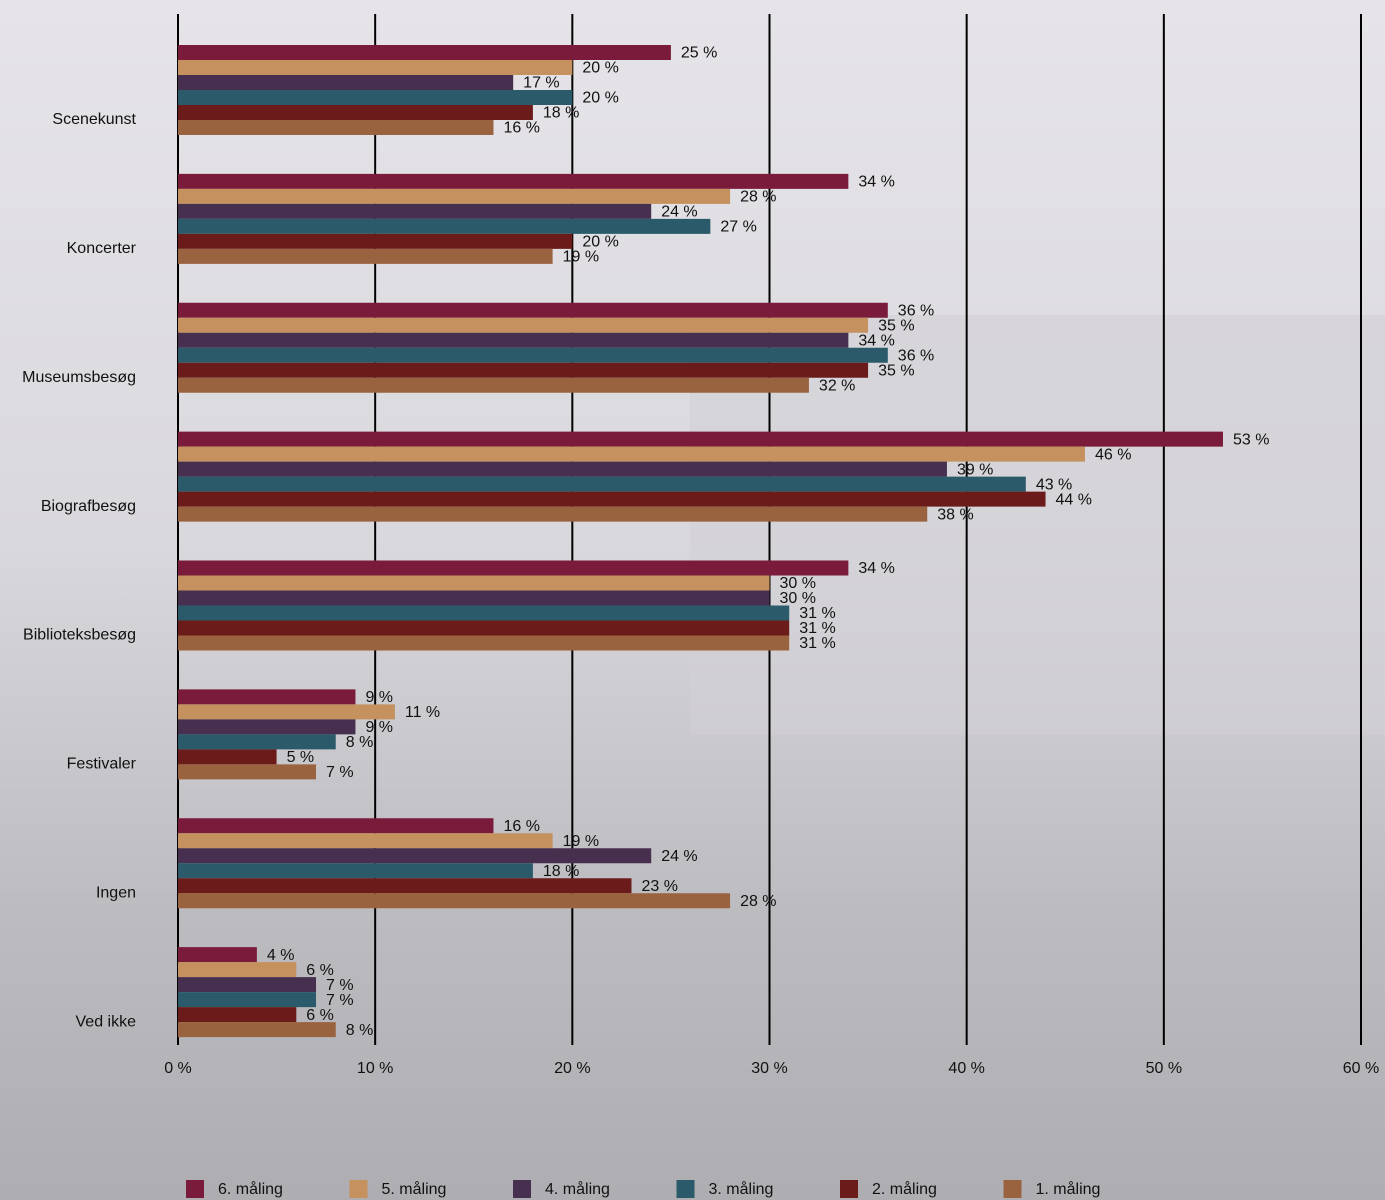 This screenshot has height=1200, width=1385. Describe the element at coordinates (178, 1068) in the screenshot. I see `x-tick-label: 0 %` at that location.